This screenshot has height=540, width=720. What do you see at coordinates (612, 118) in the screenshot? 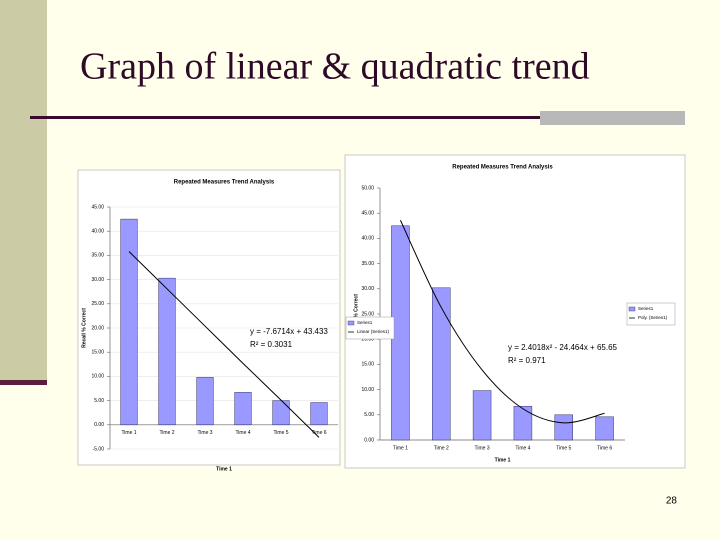
I see `title-rule-accent` at bounding box center [612, 118].